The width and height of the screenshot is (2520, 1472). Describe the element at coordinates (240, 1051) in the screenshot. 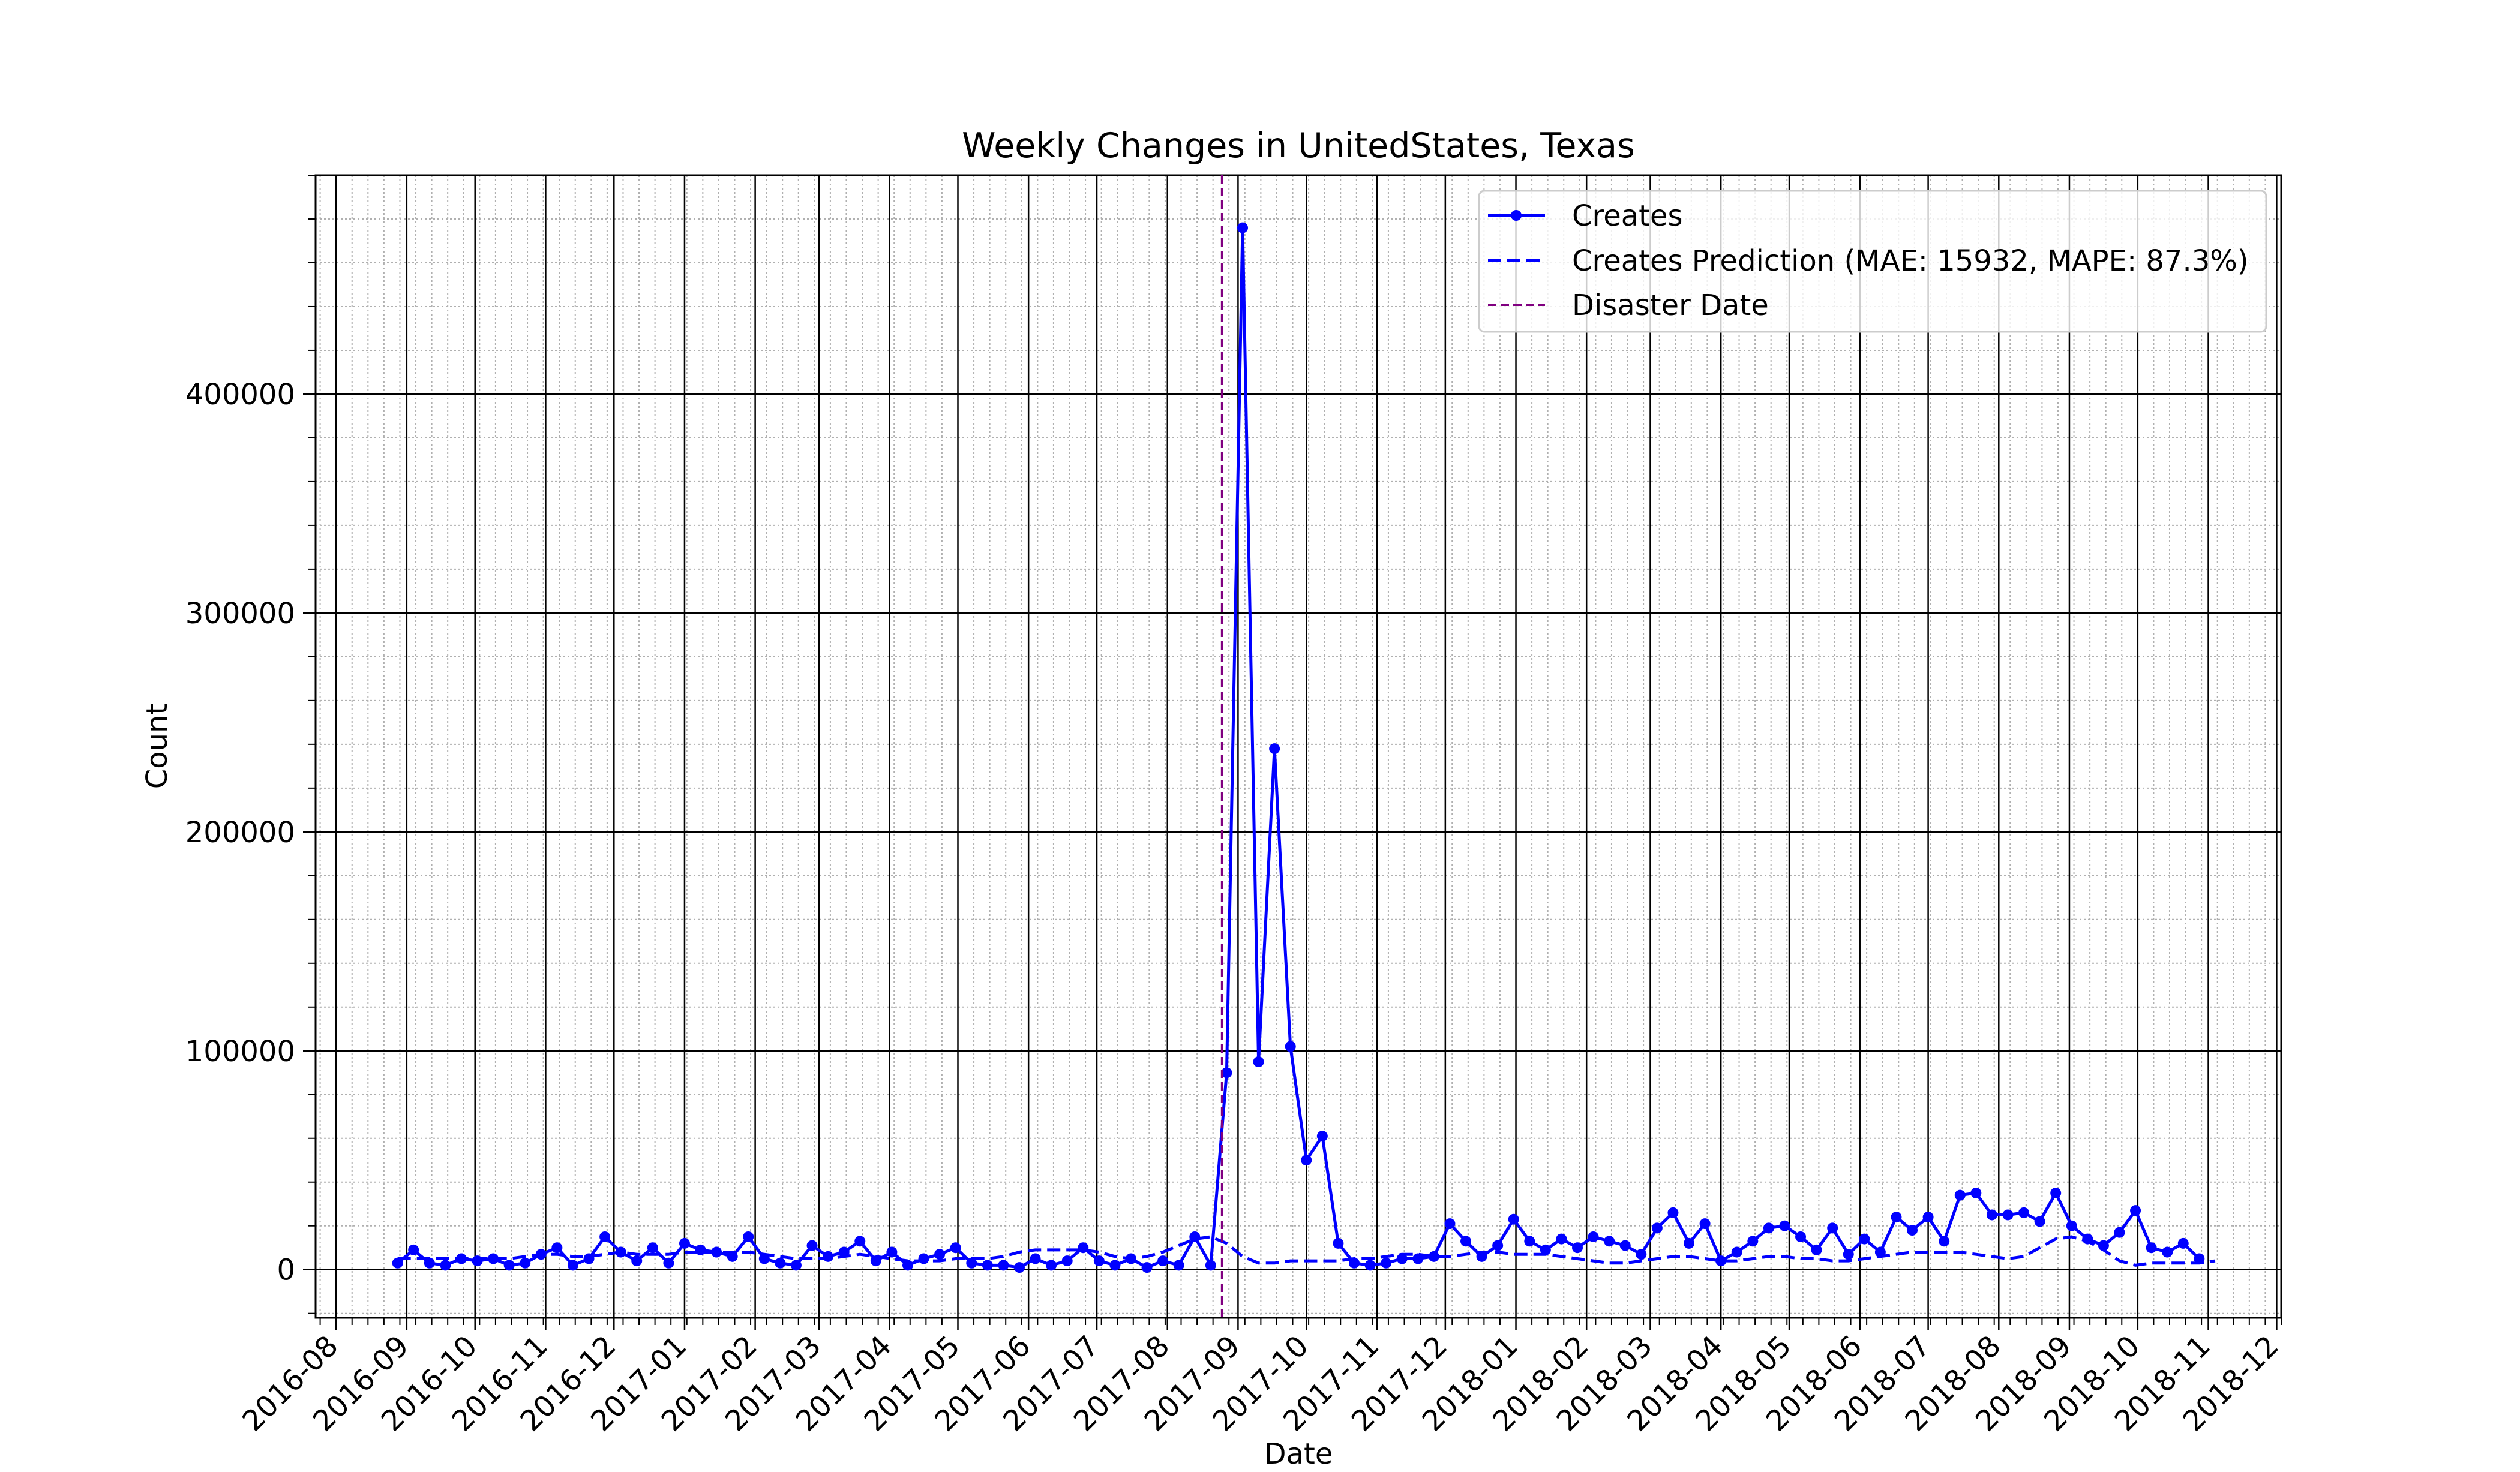

I see `y-tick-label: 100000` at that location.